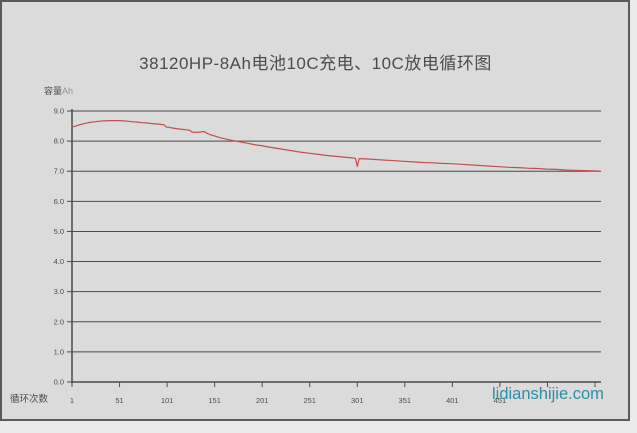 The image size is (637, 433). I want to click on y-axis-unit: Ah, so click(68, 91).